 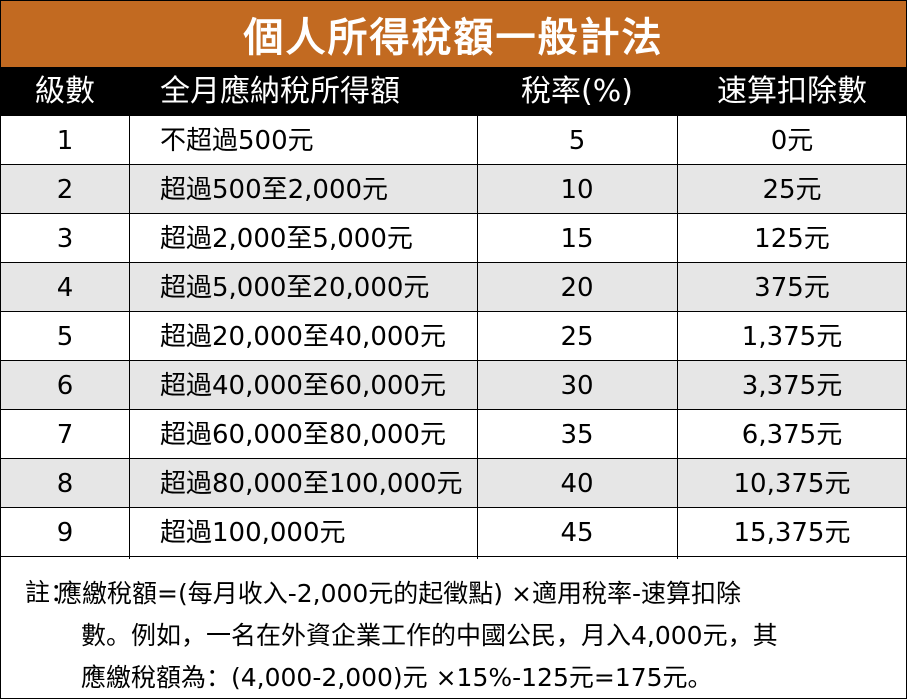 I want to click on row-level: 2, so click(x=65, y=190).